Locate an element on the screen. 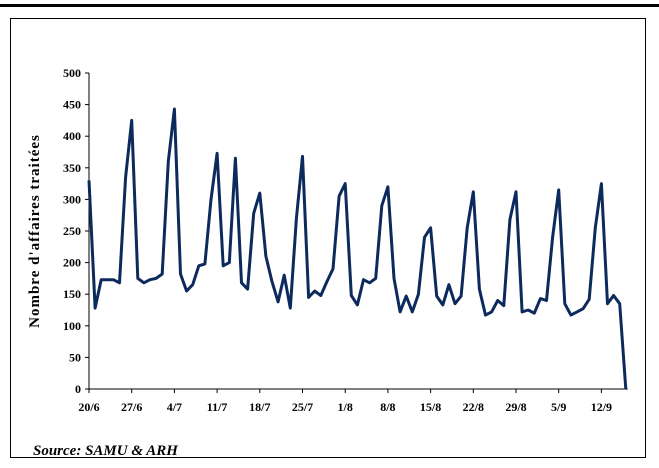  x-tick-label: 29/8 is located at coordinates (515, 407).